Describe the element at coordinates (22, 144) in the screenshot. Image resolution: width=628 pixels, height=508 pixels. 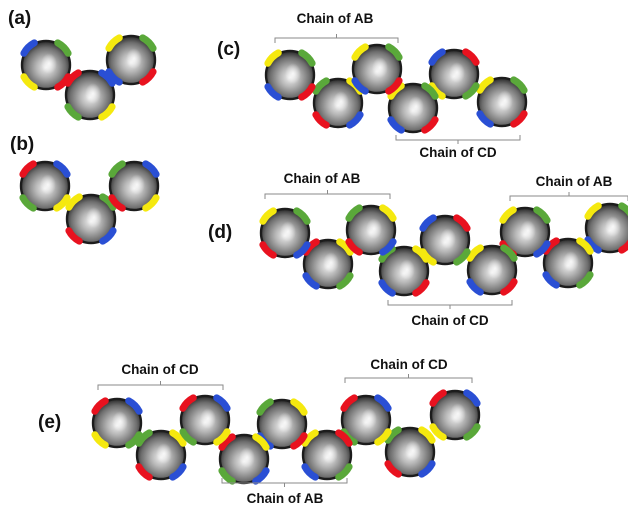
I see `panel-b-label: (b)` at that location.